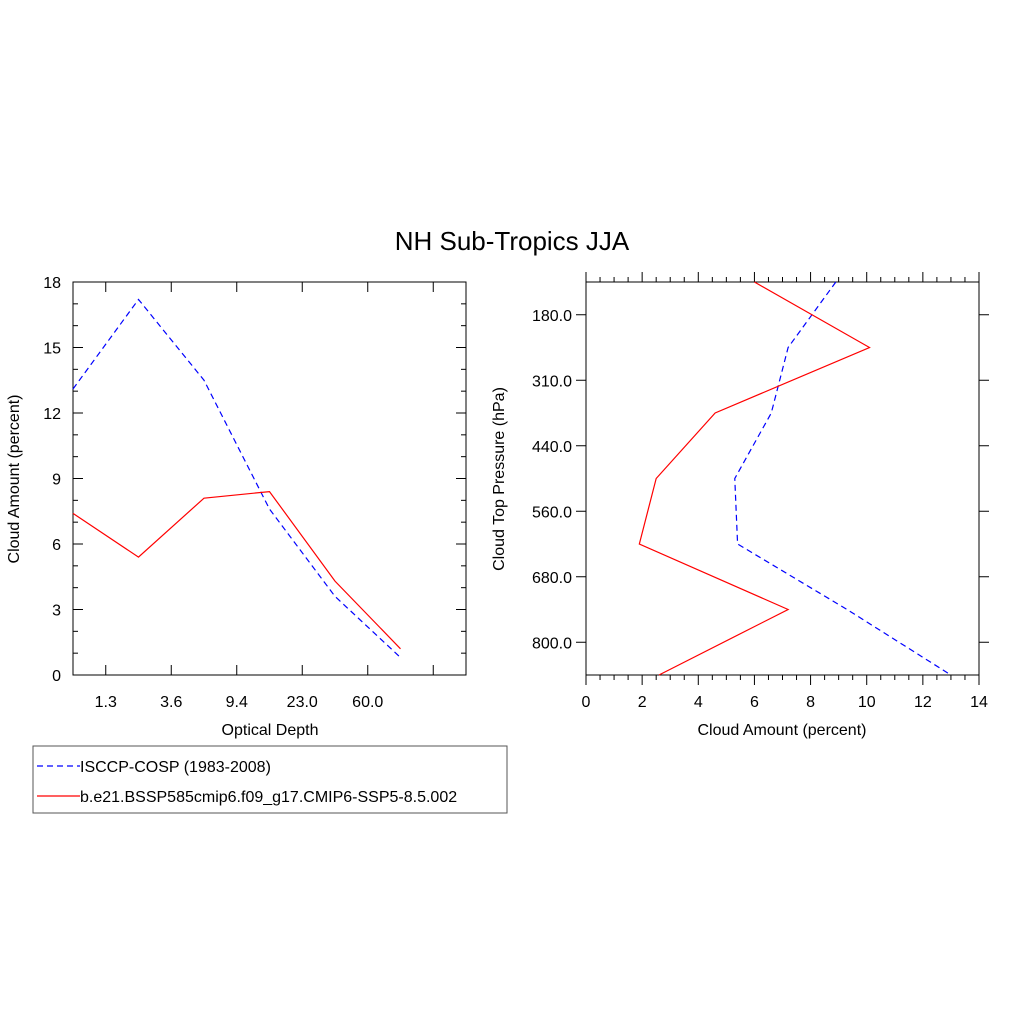 This screenshot has height=1029, width=1024. I want to click on right-y-tick-label: 440.0, so click(552, 447).